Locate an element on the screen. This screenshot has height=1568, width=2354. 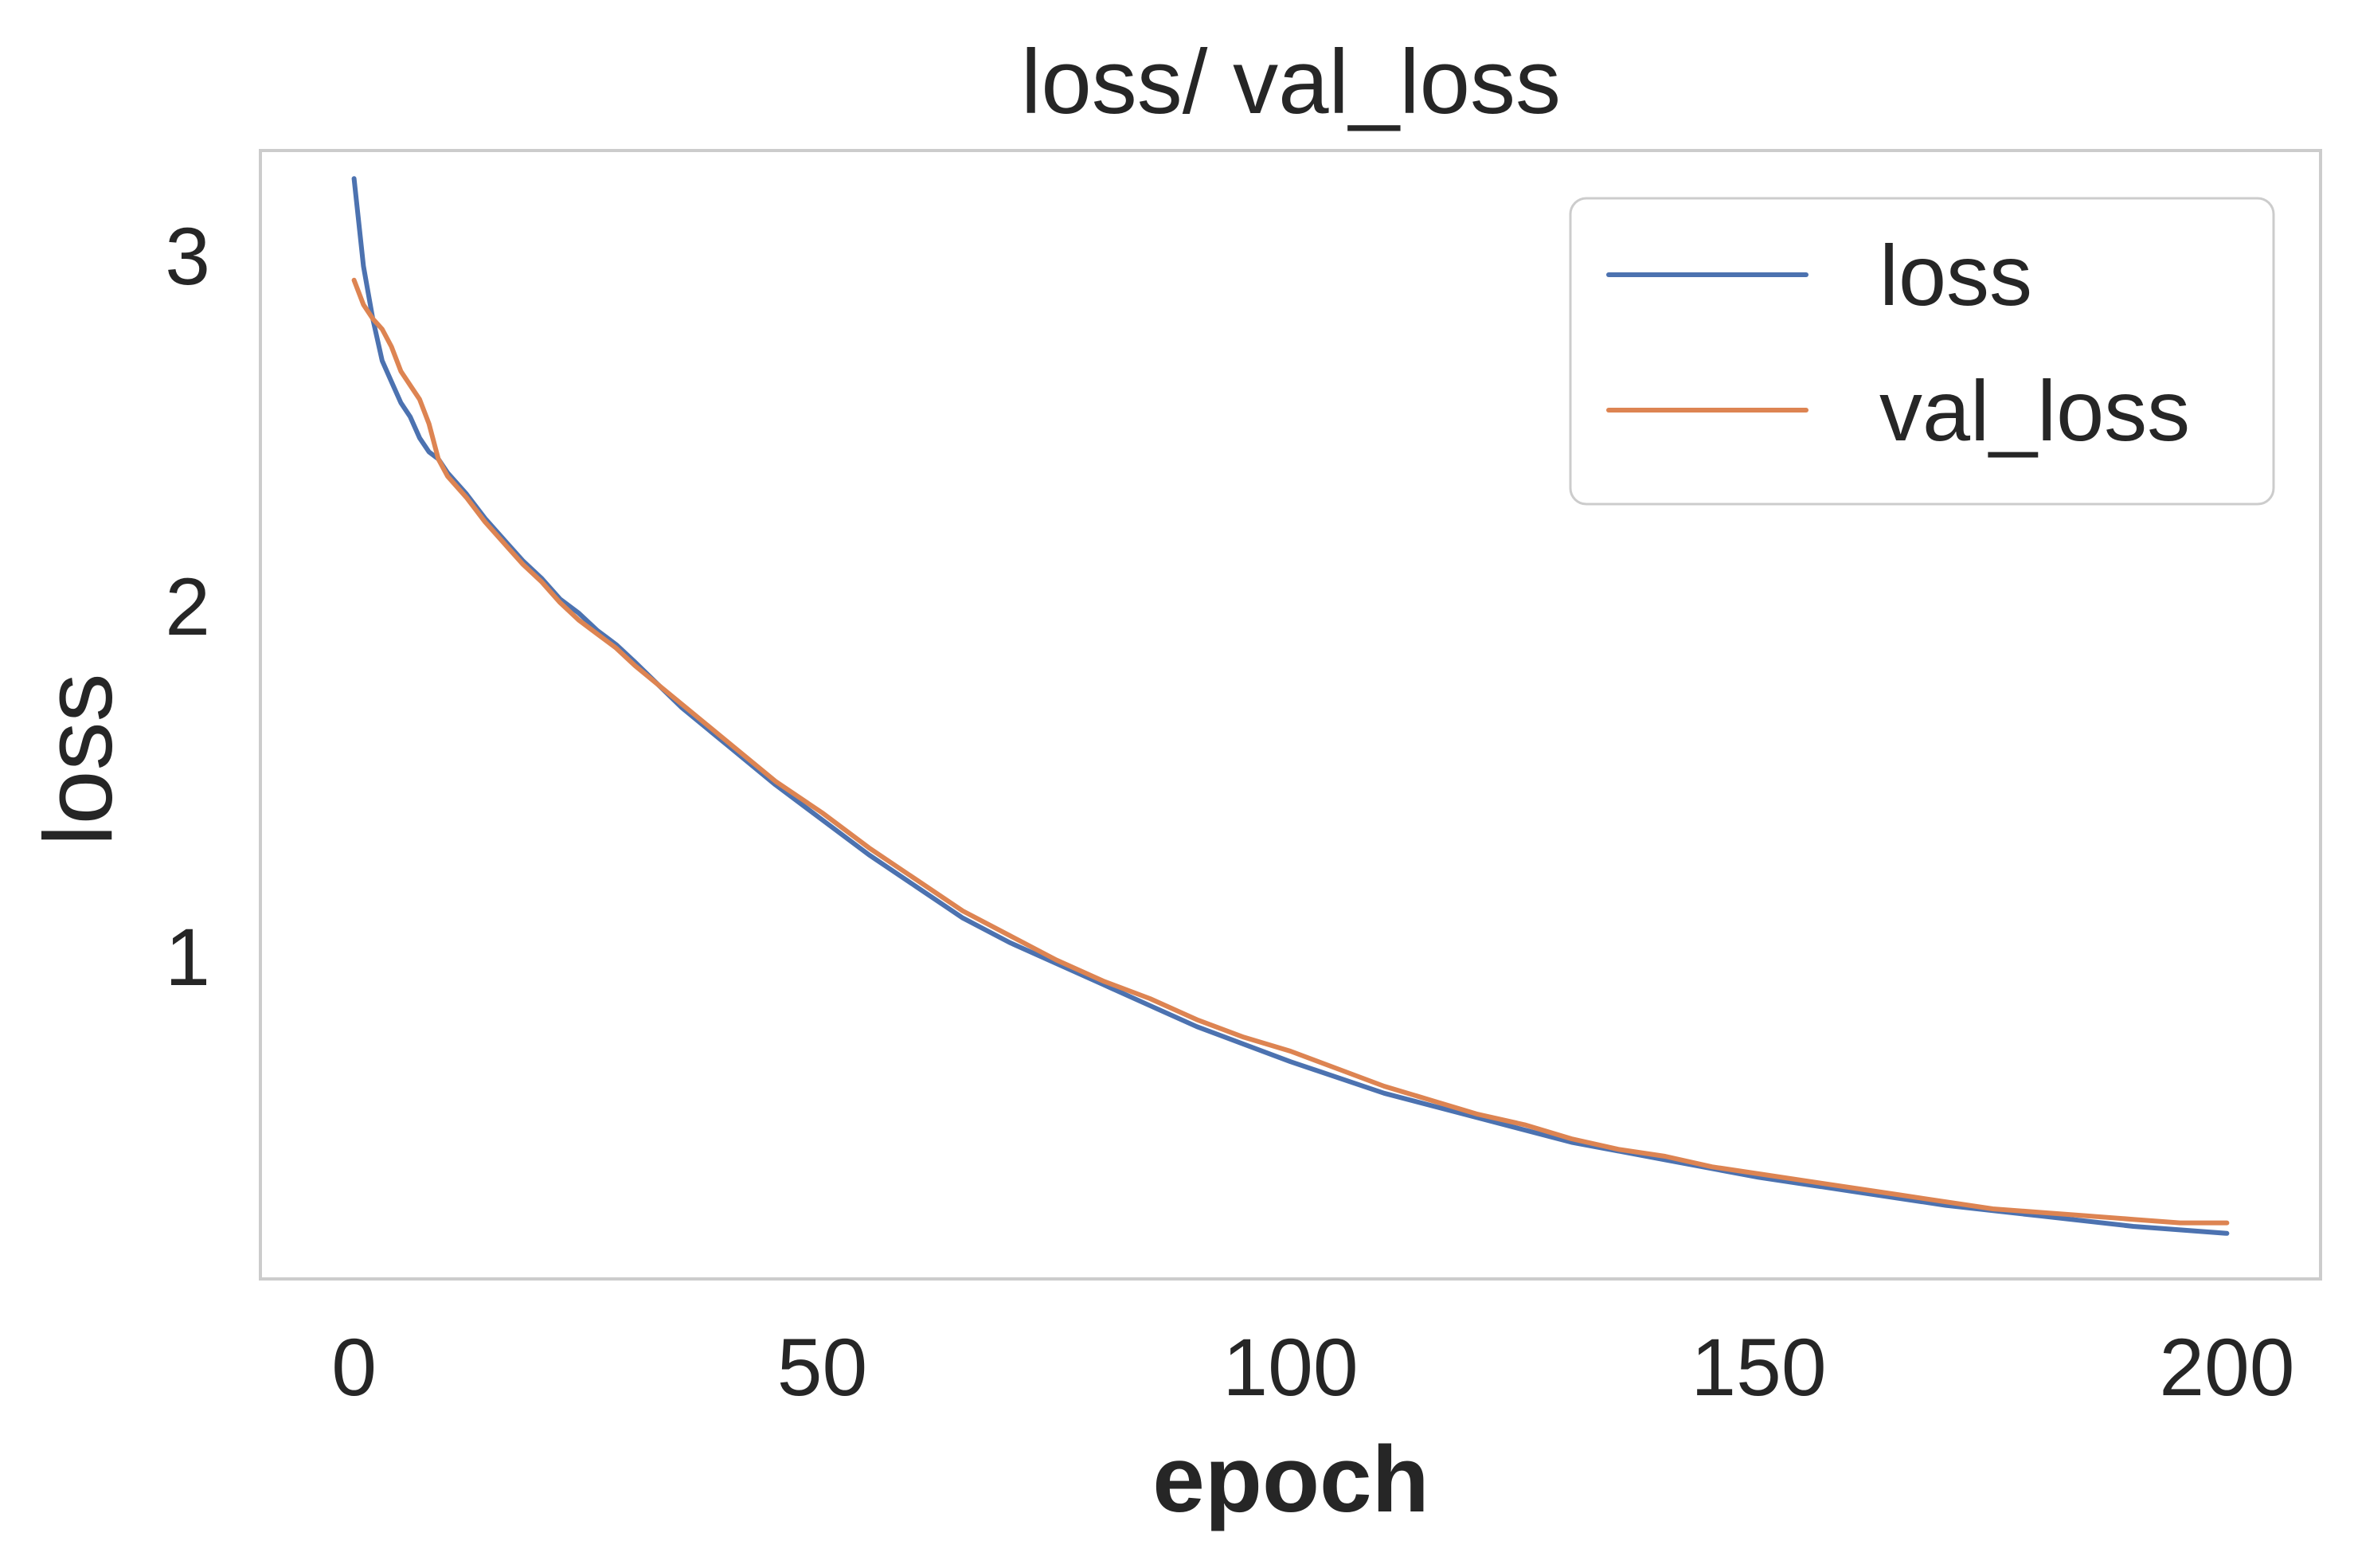
x-tick-label: 50 is located at coordinates (822, 1367).